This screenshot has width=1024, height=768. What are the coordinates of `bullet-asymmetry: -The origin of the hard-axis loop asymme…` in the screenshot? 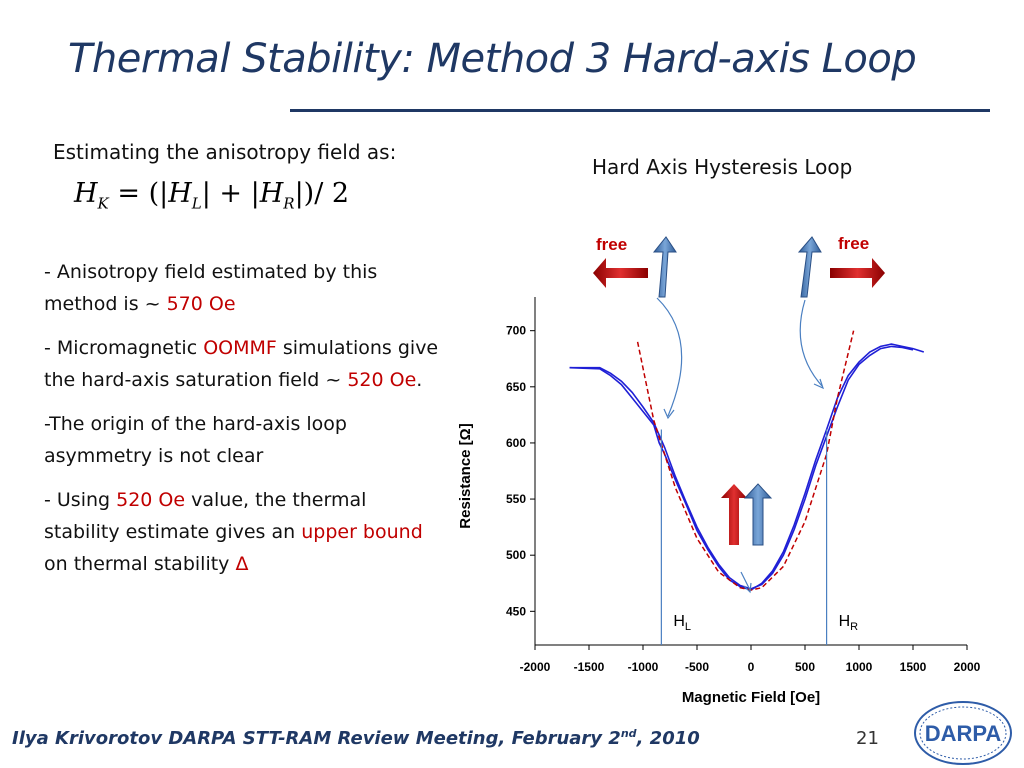 It's located at (244, 440).